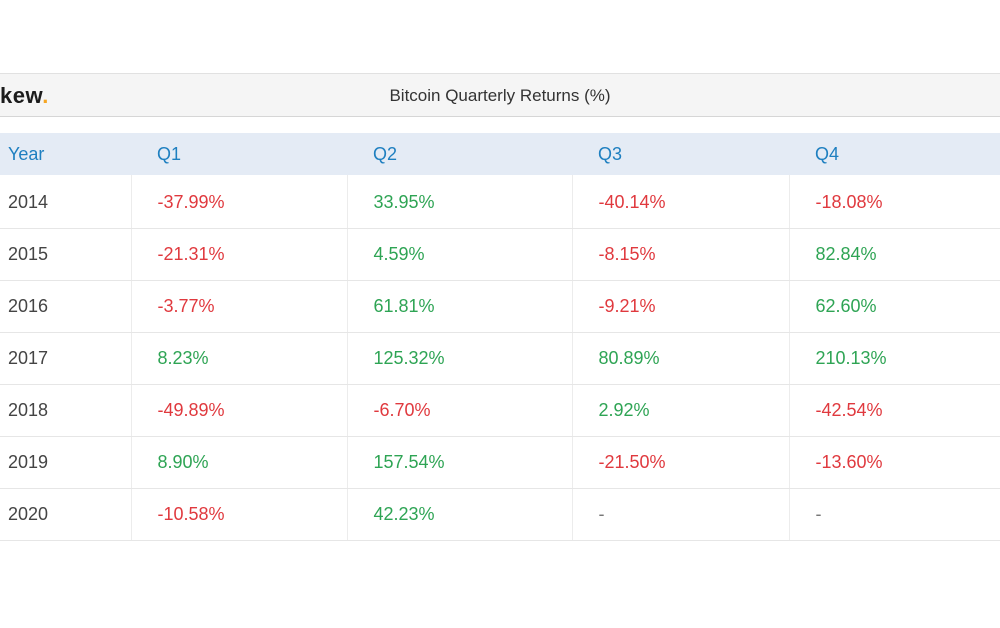 The image size is (1000, 628). What do you see at coordinates (680, 254) in the screenshot?
I see `return-cell-q3: -8.15%` at bounding box center [680, 254].